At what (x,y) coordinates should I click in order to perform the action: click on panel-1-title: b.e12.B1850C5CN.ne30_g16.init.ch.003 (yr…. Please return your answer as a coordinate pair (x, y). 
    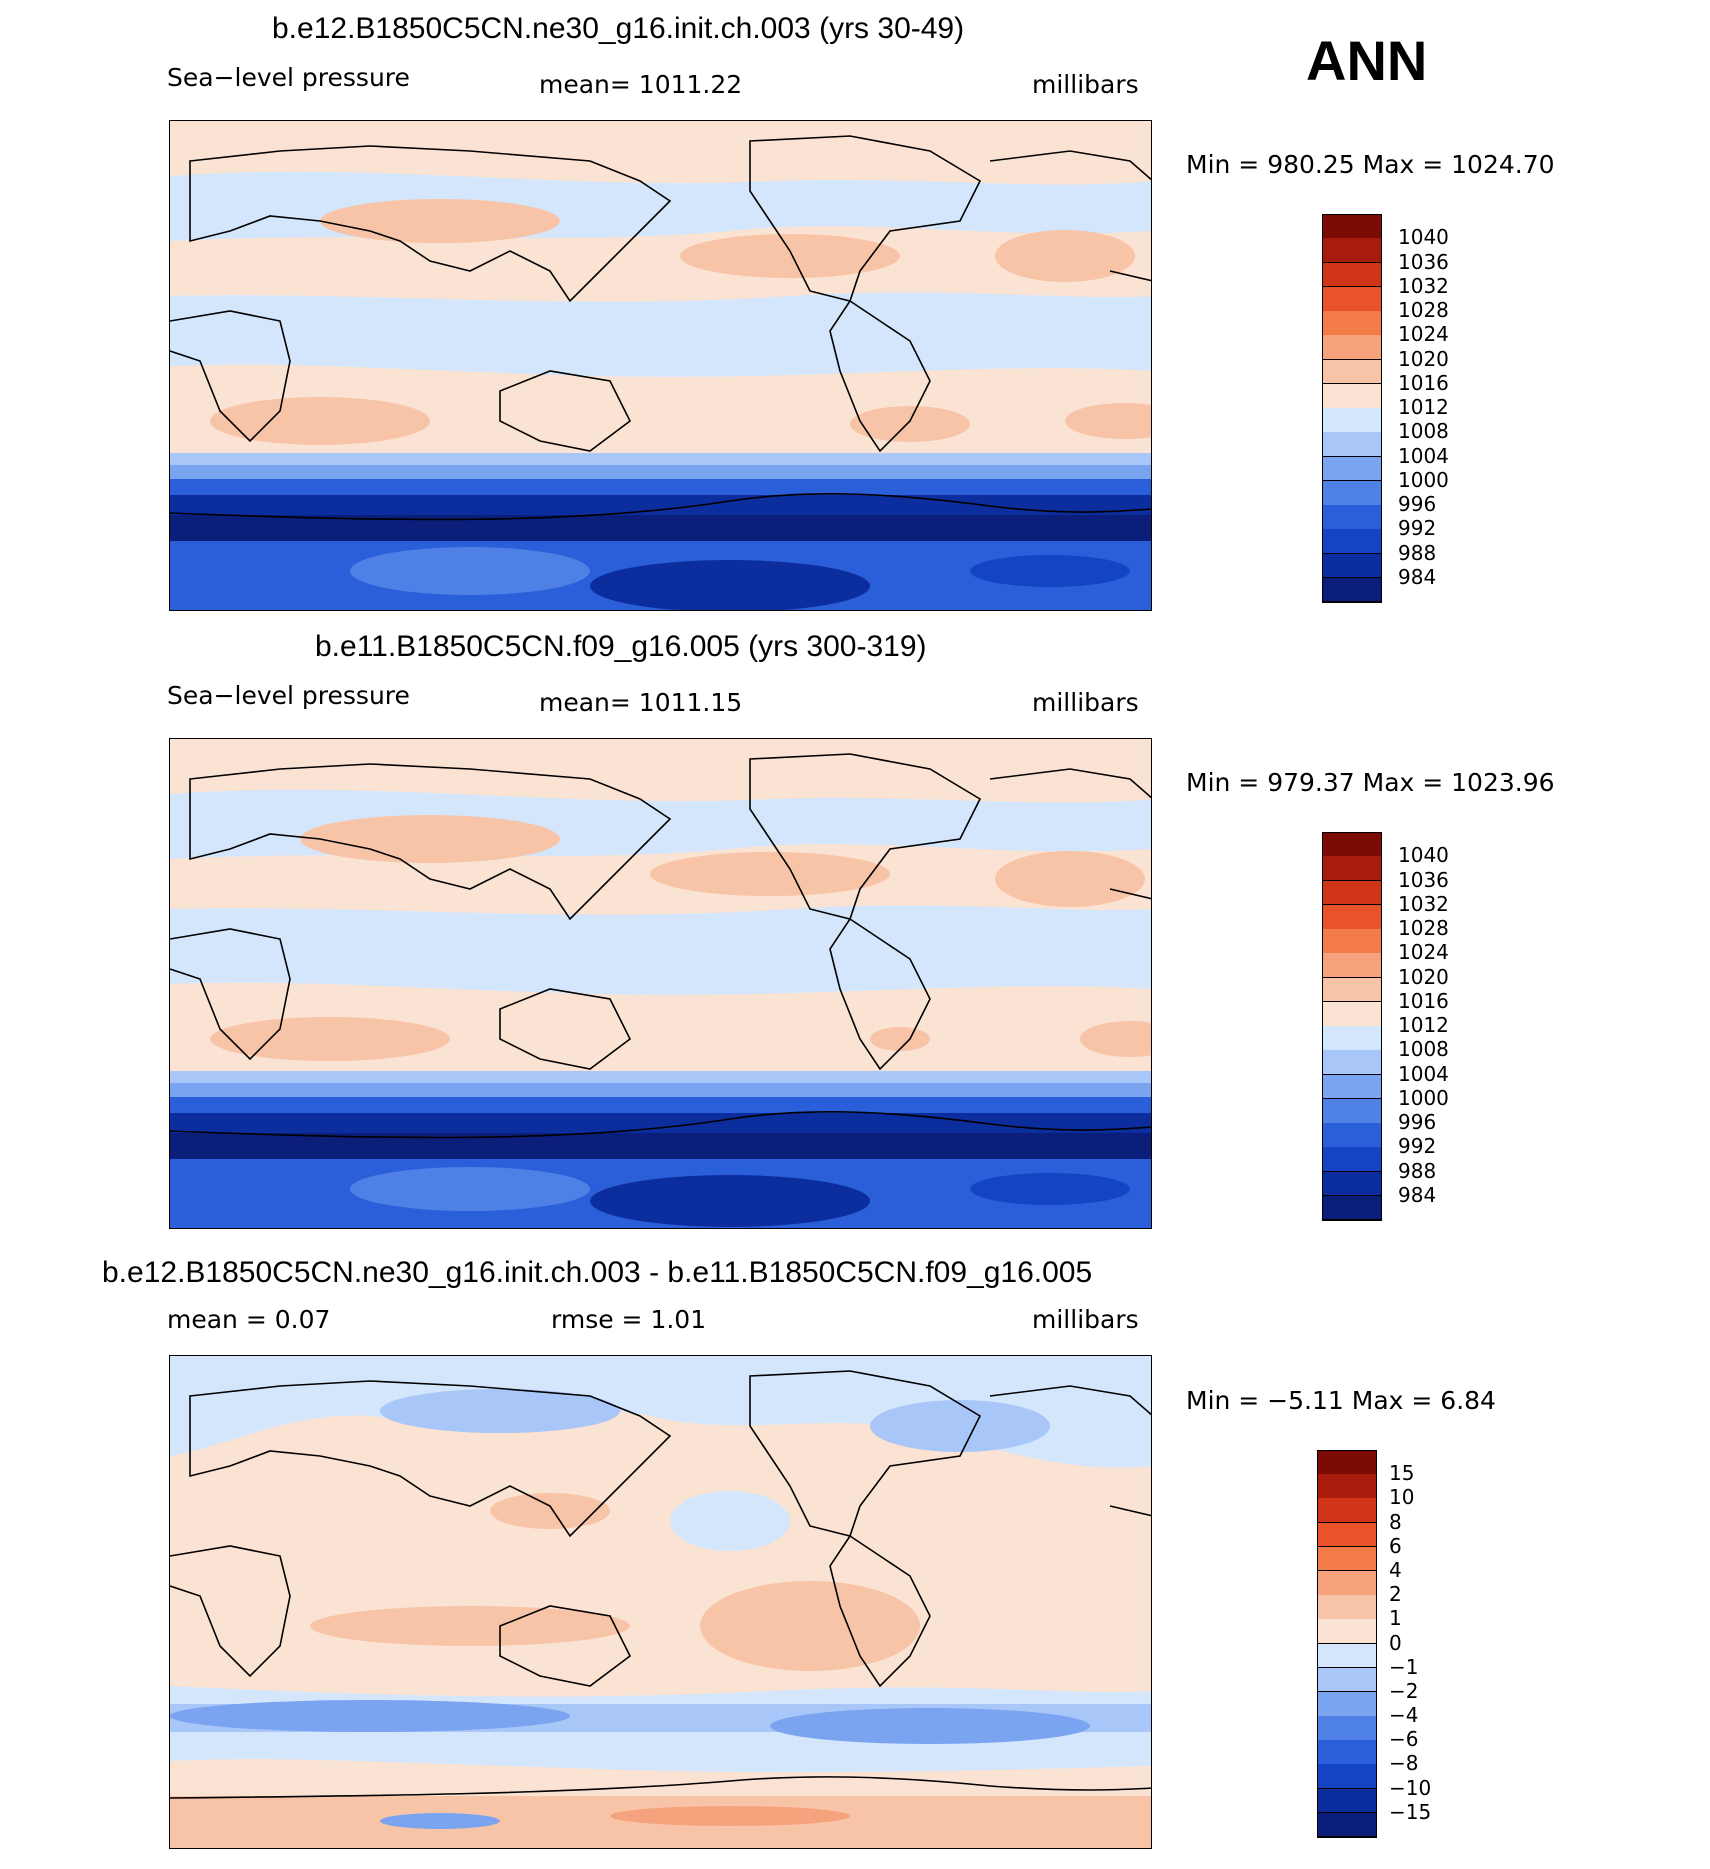
    Looking at the image, I should click on (618, 28).